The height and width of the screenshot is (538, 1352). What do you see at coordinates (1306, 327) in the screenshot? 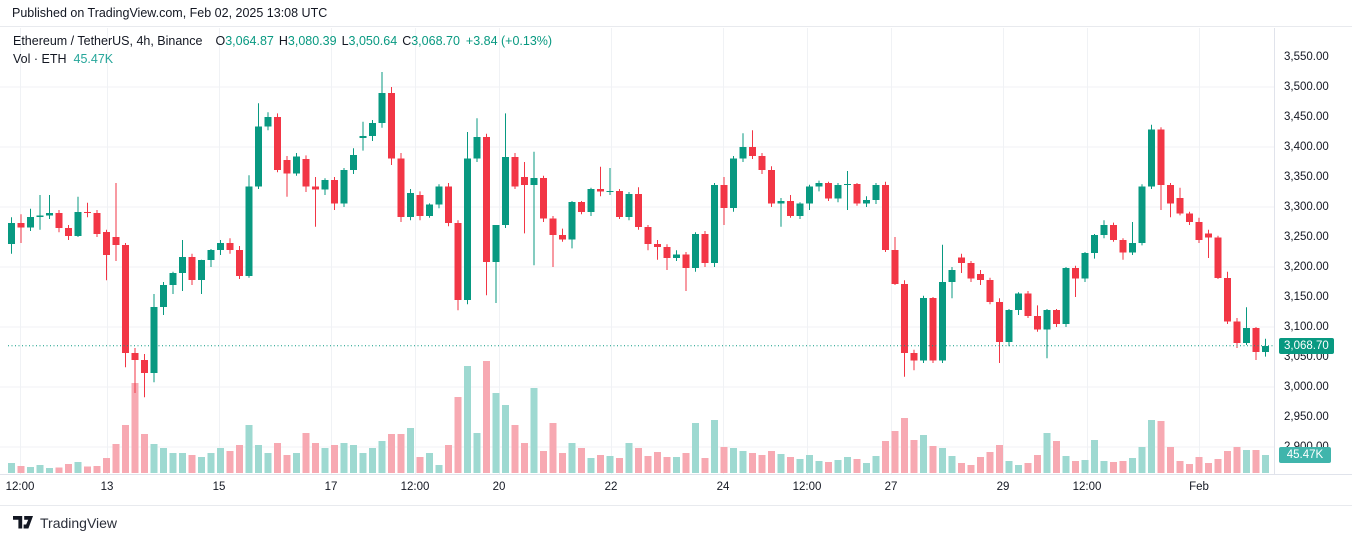
I see `price-tick-label: 3,100.00` at bounding box center [1306, 327].